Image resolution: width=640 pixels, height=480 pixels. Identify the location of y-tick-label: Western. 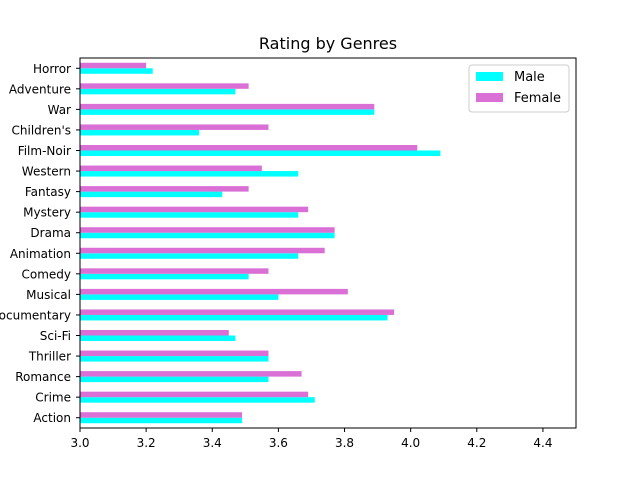
(46, 172).